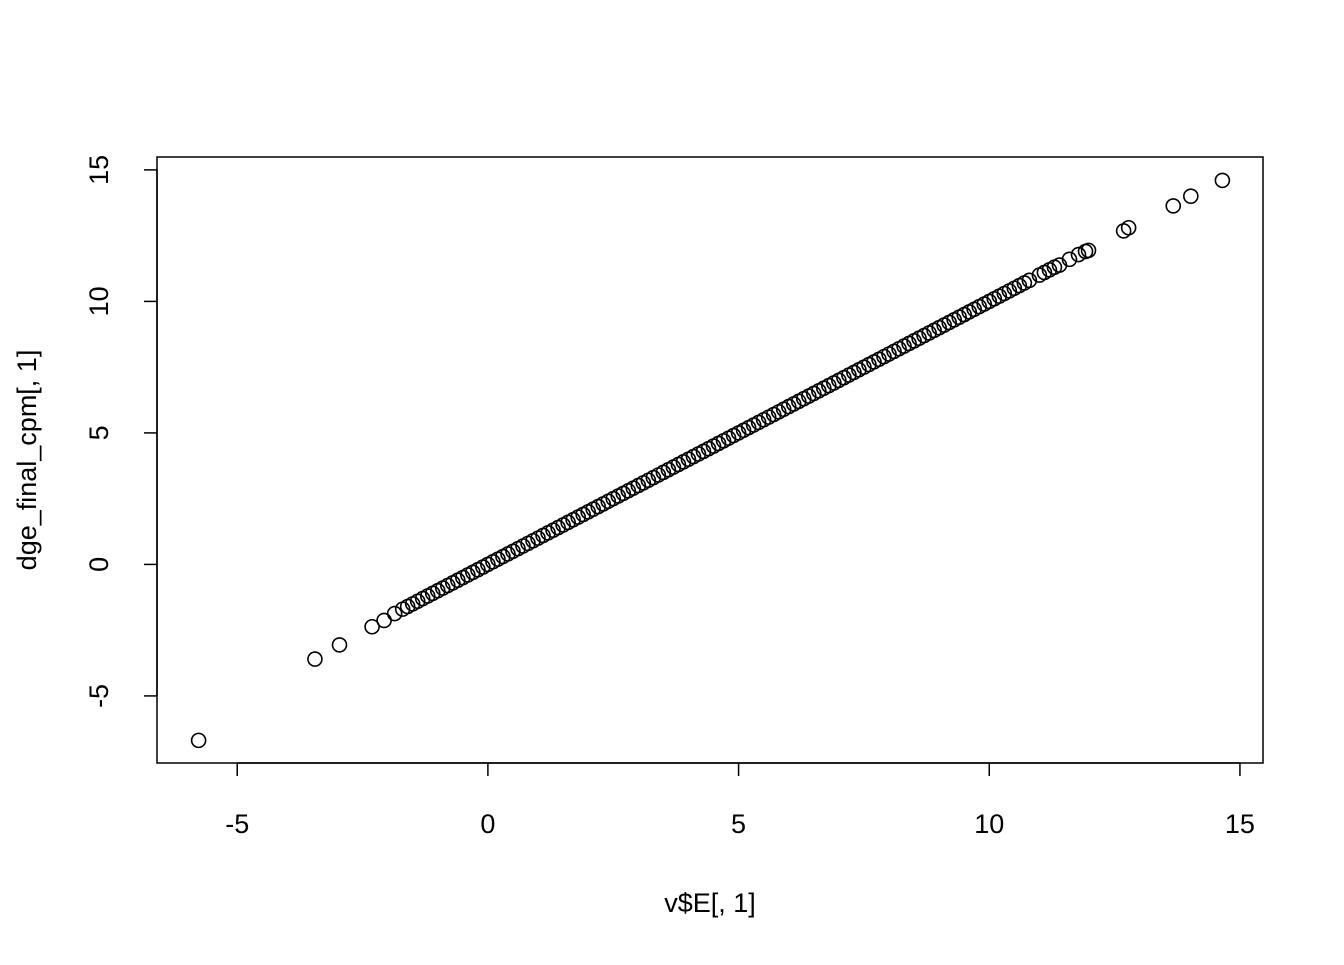 This screenshot has height=965, width=1344. Describe the element at coordinates (99, 564) in the screenshot. I see `y-tick-label: 0` at that location.